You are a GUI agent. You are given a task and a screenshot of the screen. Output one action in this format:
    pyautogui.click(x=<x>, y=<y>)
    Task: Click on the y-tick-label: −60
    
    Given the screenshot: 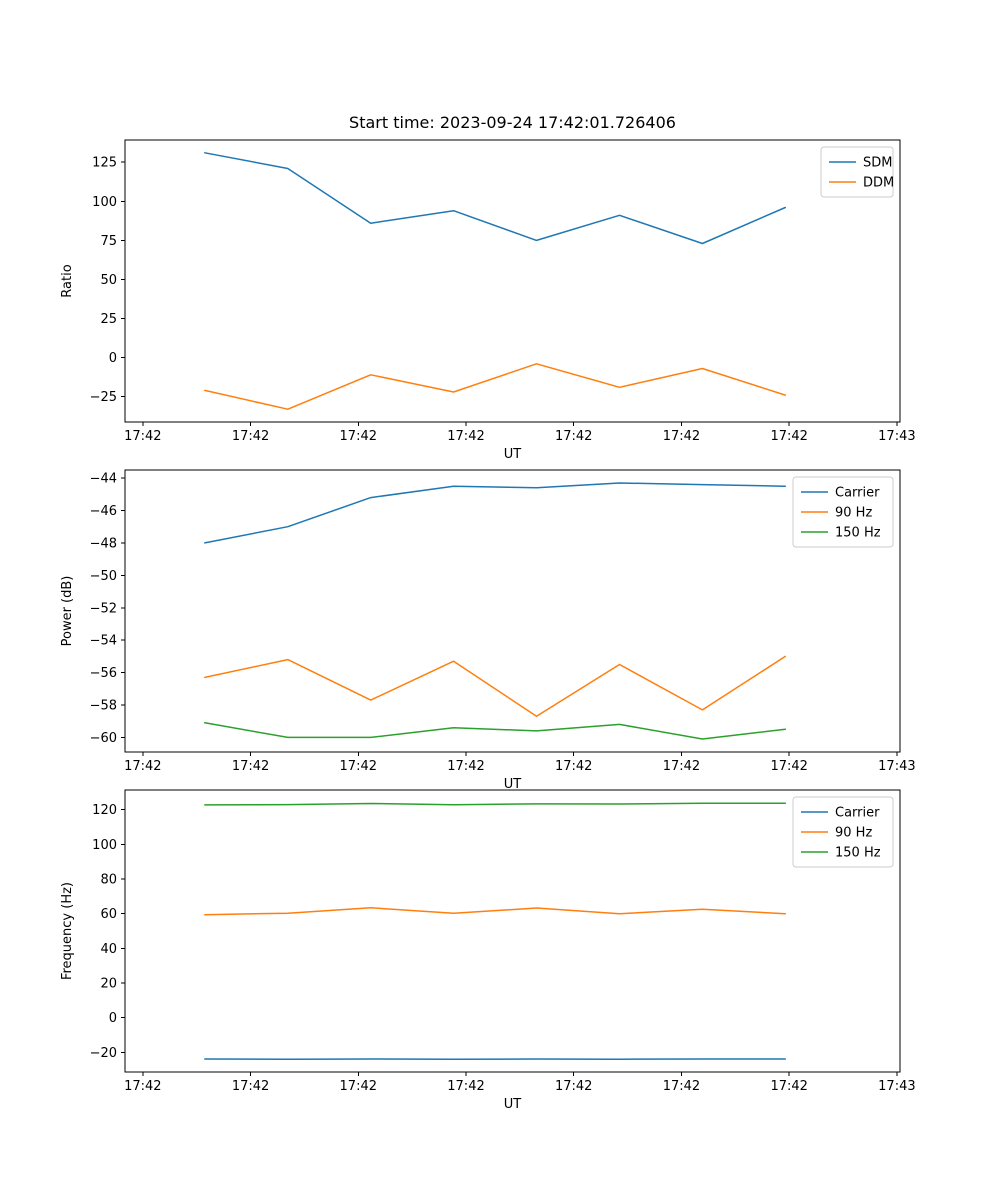 What is the action you would take?
    pyautogui.click(x=103, y=738)
    